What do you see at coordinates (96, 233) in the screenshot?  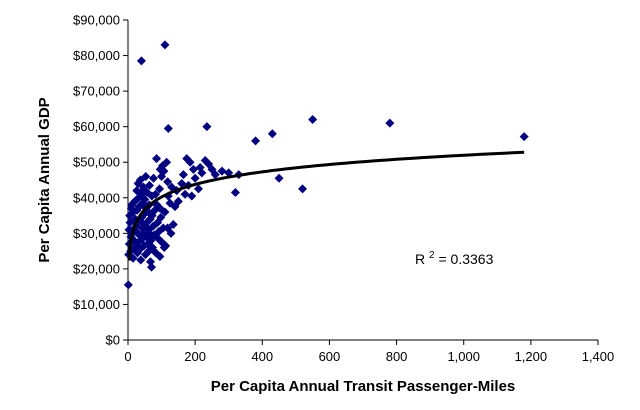 I see `y-tick-label: $30,000` at bounding box center [96, 233].